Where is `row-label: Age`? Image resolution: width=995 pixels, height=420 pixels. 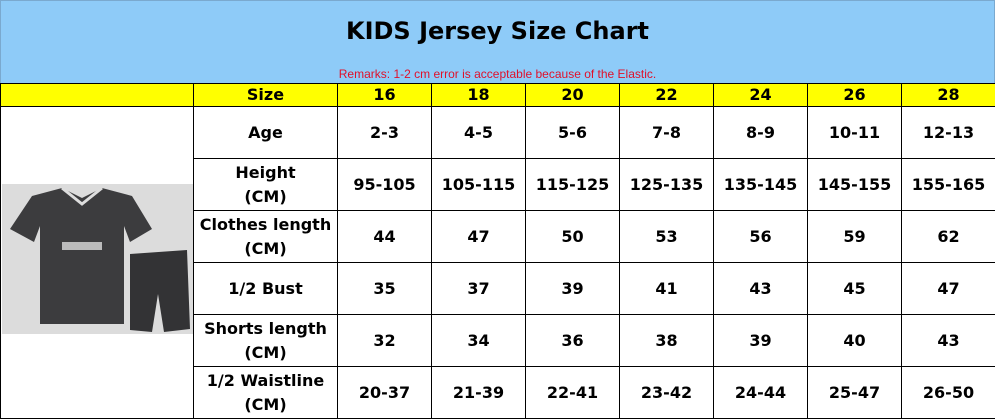 row-label: Age is located at coordinates (265, 132).